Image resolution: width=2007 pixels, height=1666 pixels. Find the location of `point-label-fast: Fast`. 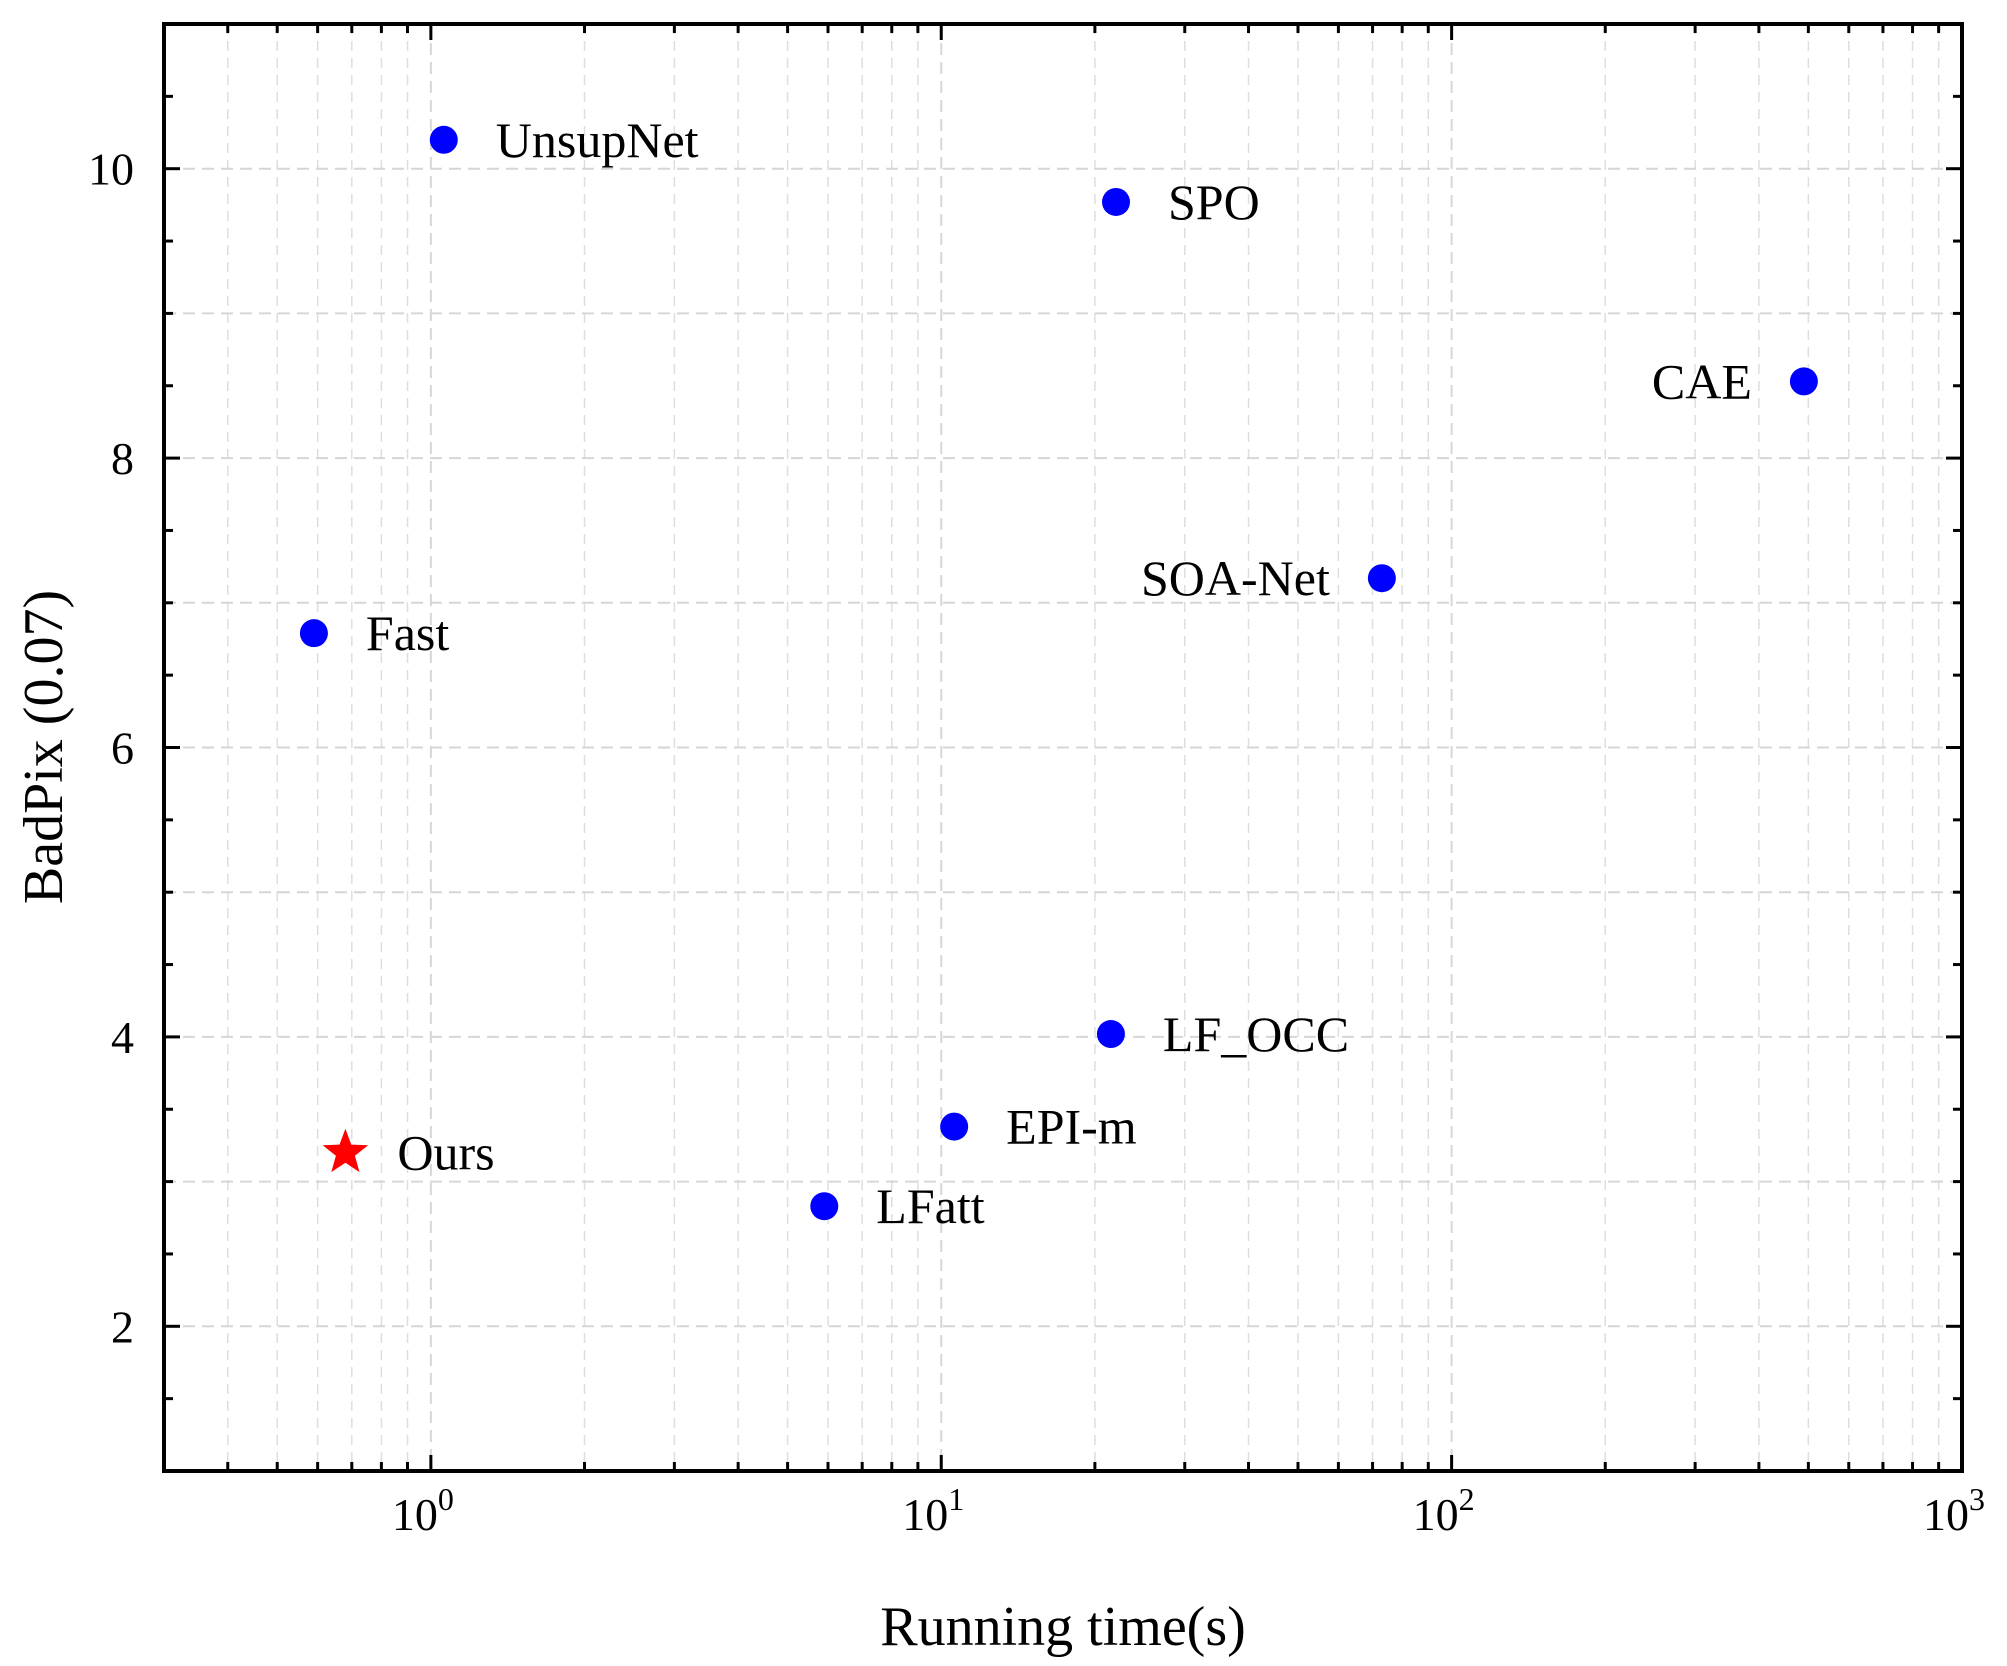

point-label-fast: Fast is located at coordinates (407, 633).